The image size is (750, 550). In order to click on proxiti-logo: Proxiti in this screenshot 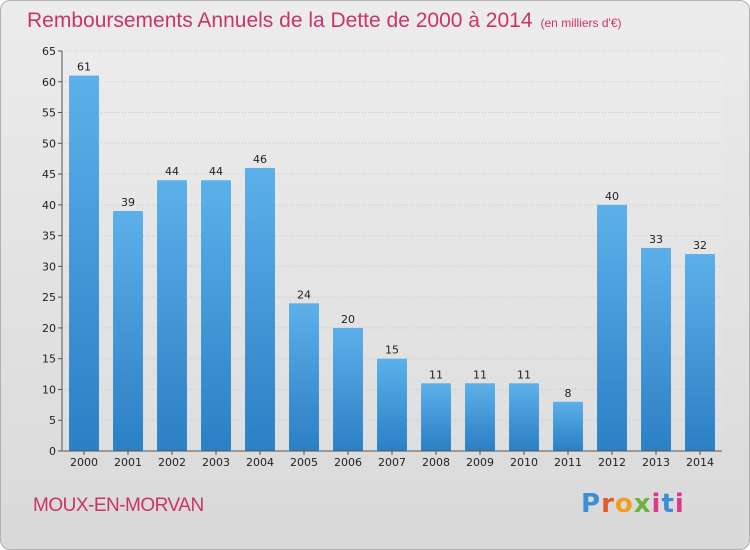, I will do `click(633, 504)`.